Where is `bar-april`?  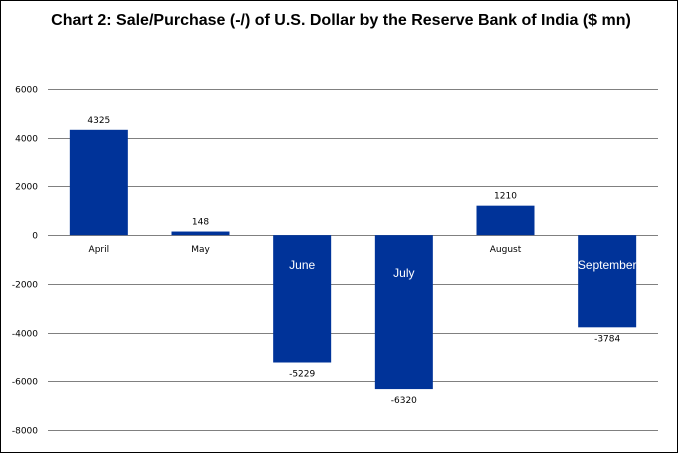 bar-april is located at coordinates (98, 182).